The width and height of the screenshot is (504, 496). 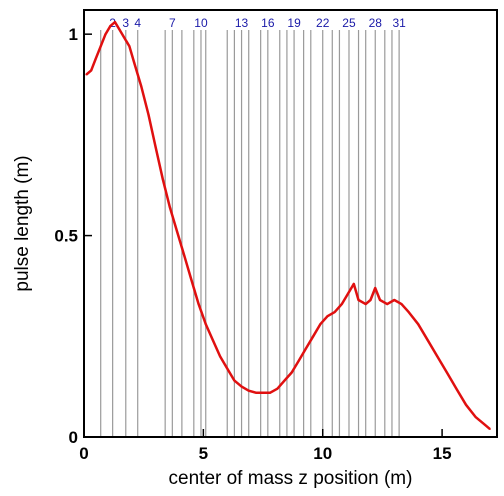 I want to click on x-axis-title: center of mass z position (m), so click(x=291, y=478).